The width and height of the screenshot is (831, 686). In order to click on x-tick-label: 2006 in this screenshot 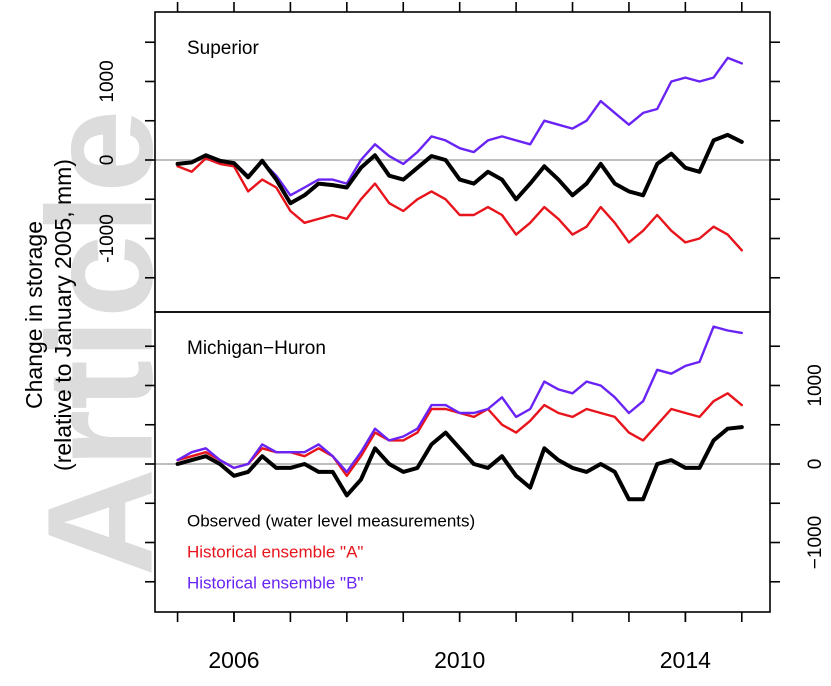, I will do `click(233, 660)`.